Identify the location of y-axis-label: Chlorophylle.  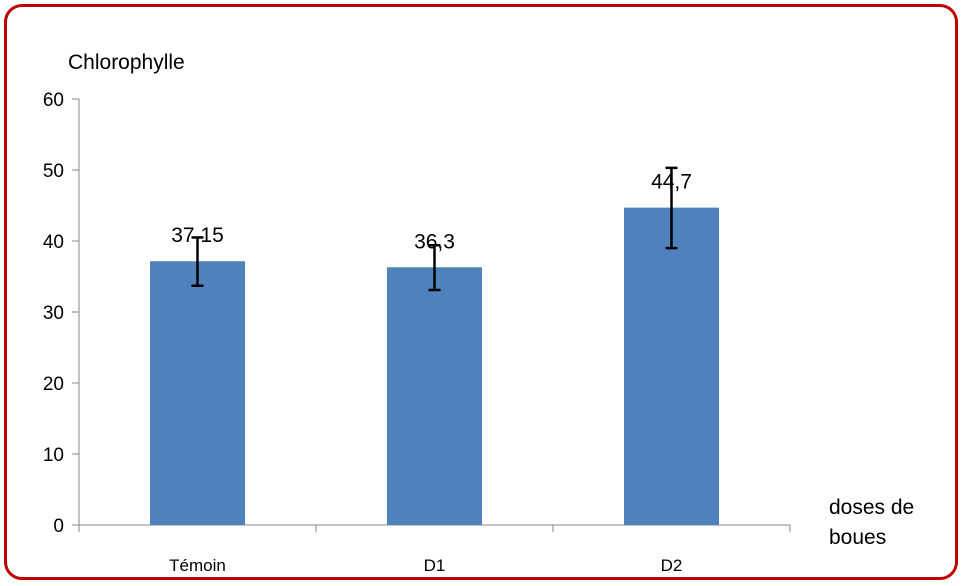
(126, 62).